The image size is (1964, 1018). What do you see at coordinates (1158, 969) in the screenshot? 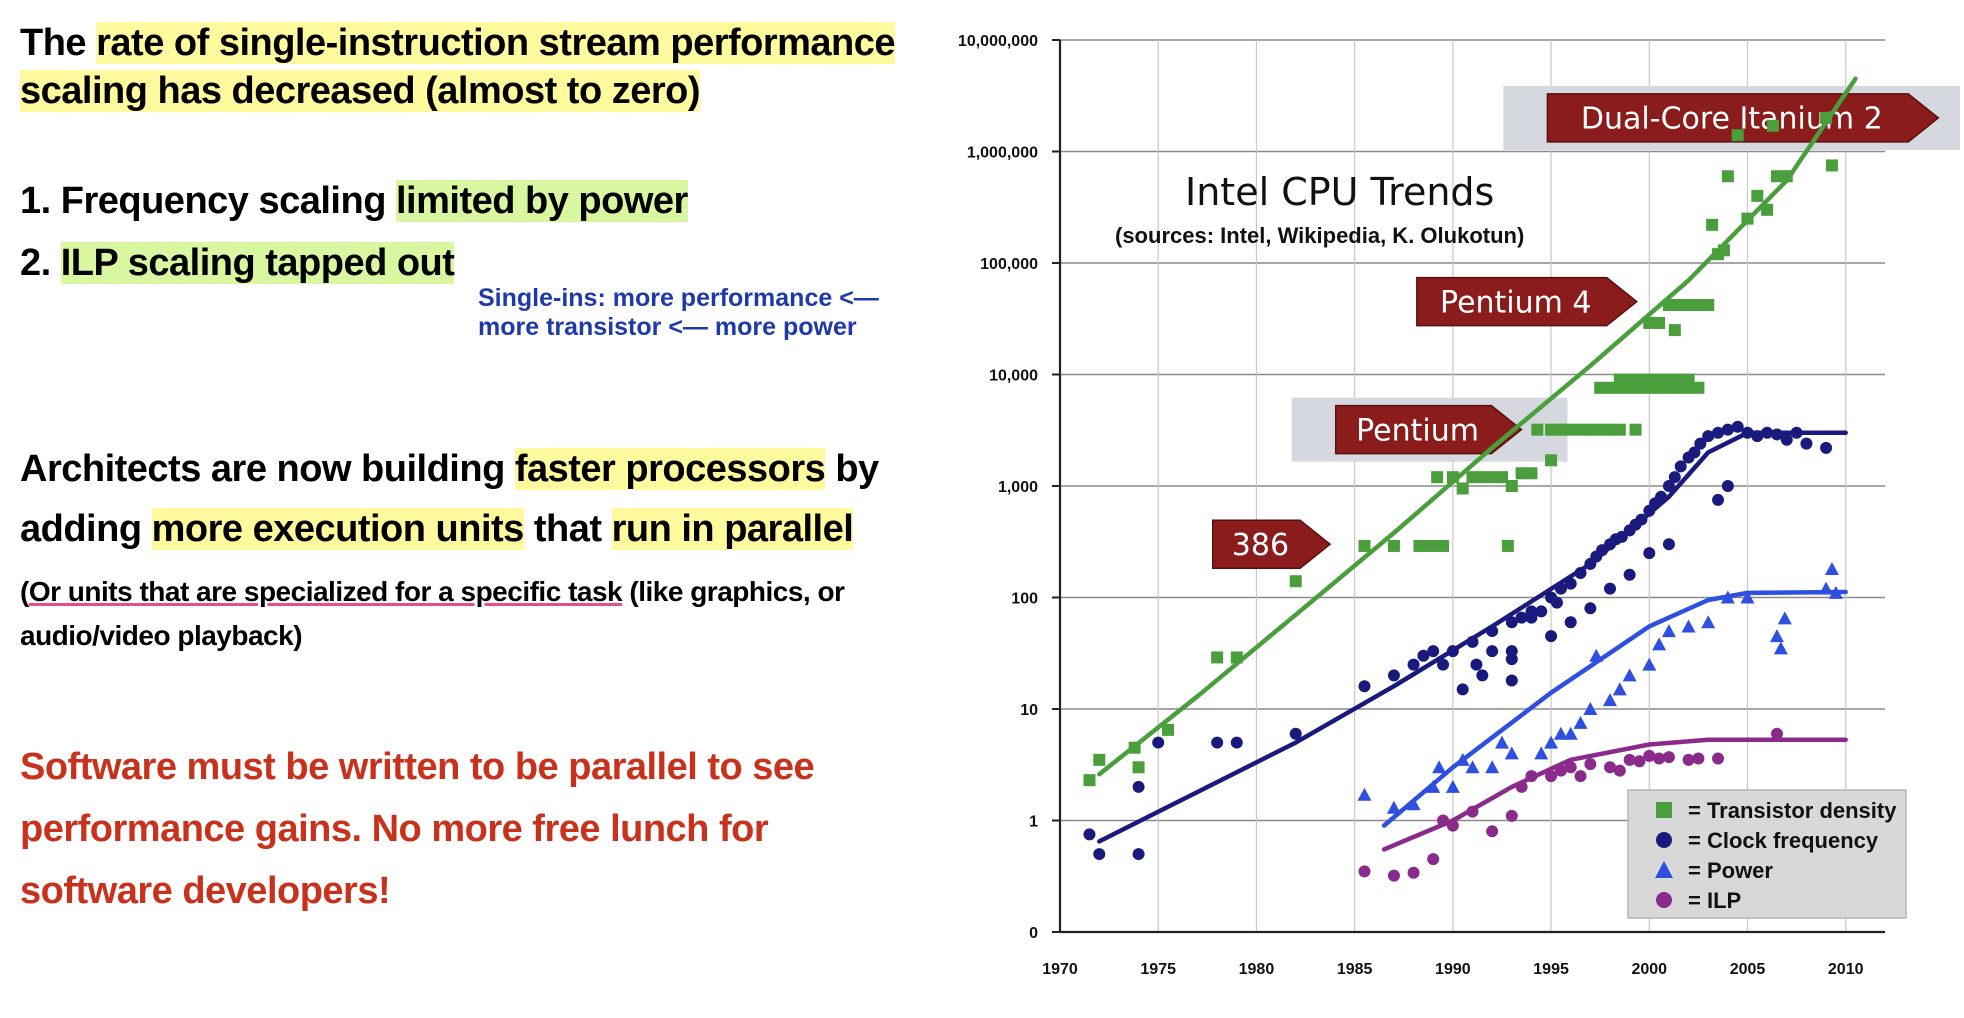
I see `x-tick-label: 1975` at bounding box center [1158, 969].